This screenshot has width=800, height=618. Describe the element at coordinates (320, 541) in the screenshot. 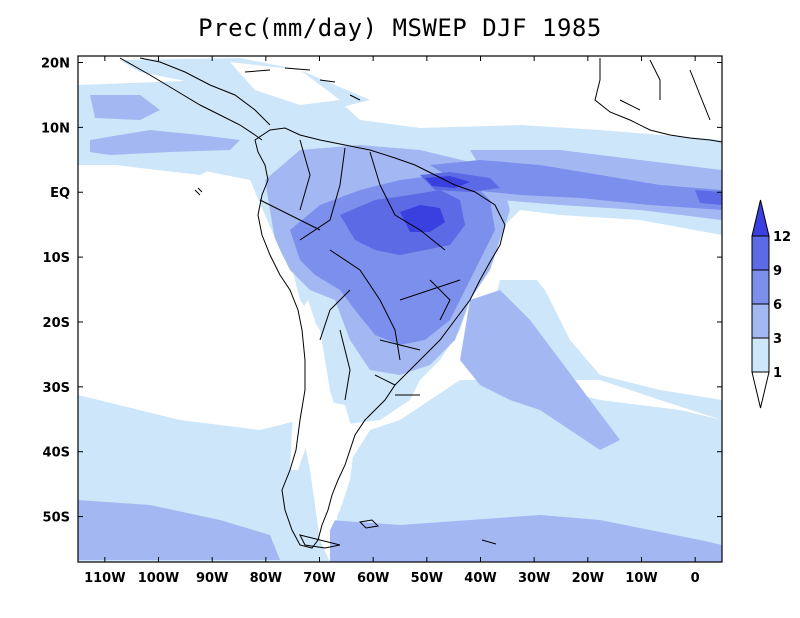

I see `tierra-del-fuego` at that location.